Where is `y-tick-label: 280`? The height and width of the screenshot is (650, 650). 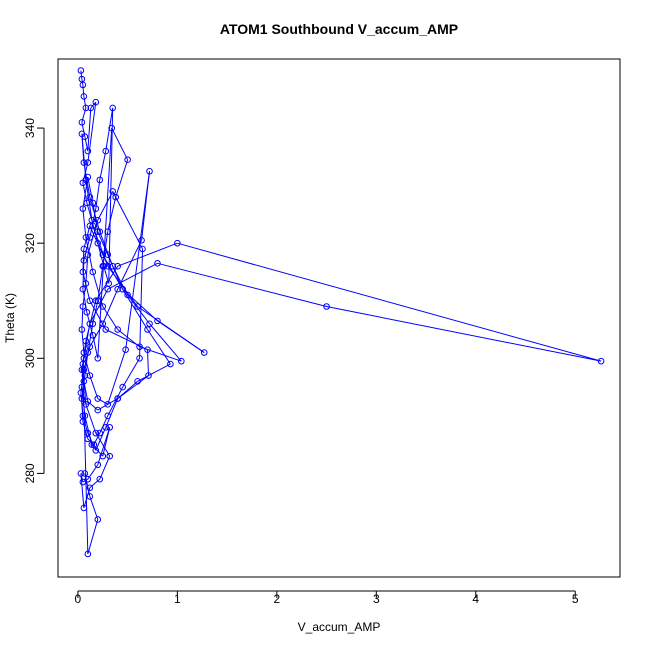 y-tick-label: 280 is located at coordinates (30, 473).